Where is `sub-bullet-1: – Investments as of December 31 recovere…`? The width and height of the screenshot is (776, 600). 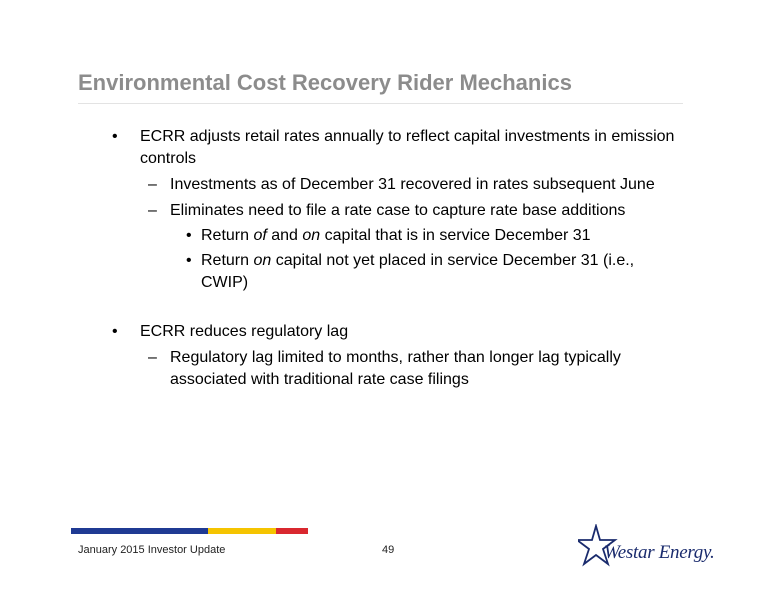 sub-bullet-1: – Investments as of December 31 recovere… is located at coordinates (401, 185).